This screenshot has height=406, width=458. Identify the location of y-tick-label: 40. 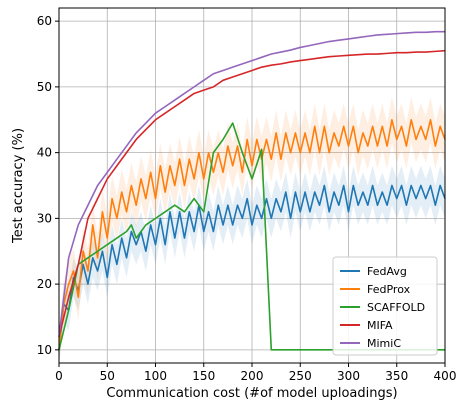
(44, 153).